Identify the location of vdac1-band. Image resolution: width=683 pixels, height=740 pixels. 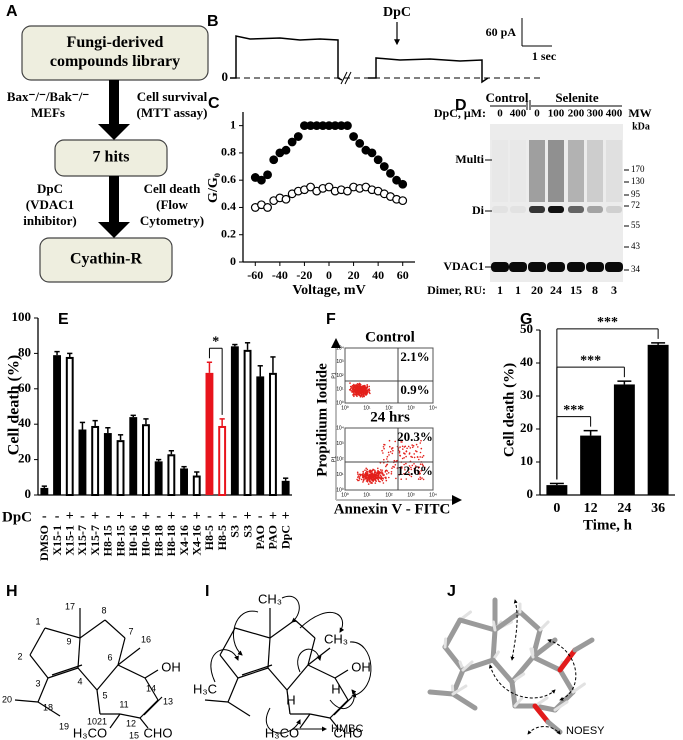
(518, 267).